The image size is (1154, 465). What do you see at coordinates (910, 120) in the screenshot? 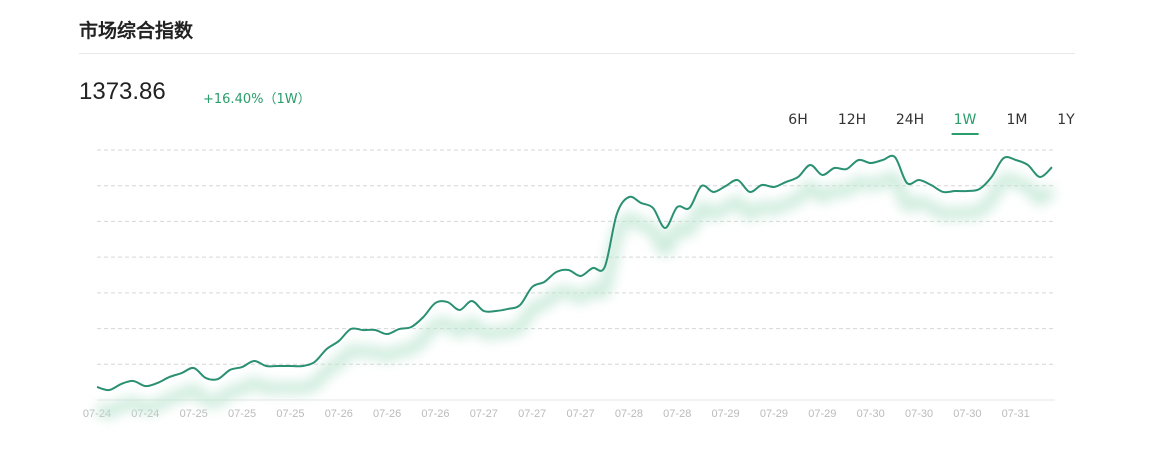
I see `range-button: 24H` at bounding box center [910, 120].